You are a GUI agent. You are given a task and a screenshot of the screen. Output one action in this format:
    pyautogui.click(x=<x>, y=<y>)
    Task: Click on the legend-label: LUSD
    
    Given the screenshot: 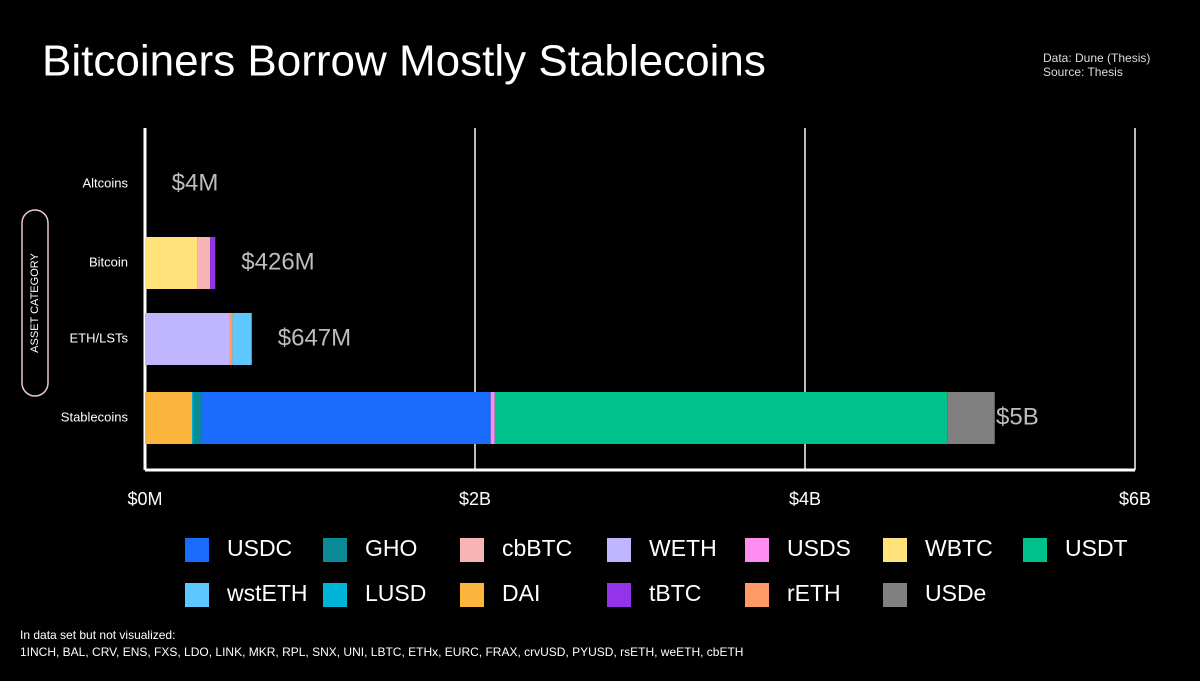 What is the action you would take?
    pyautogui.click(x=395, y=593)
    